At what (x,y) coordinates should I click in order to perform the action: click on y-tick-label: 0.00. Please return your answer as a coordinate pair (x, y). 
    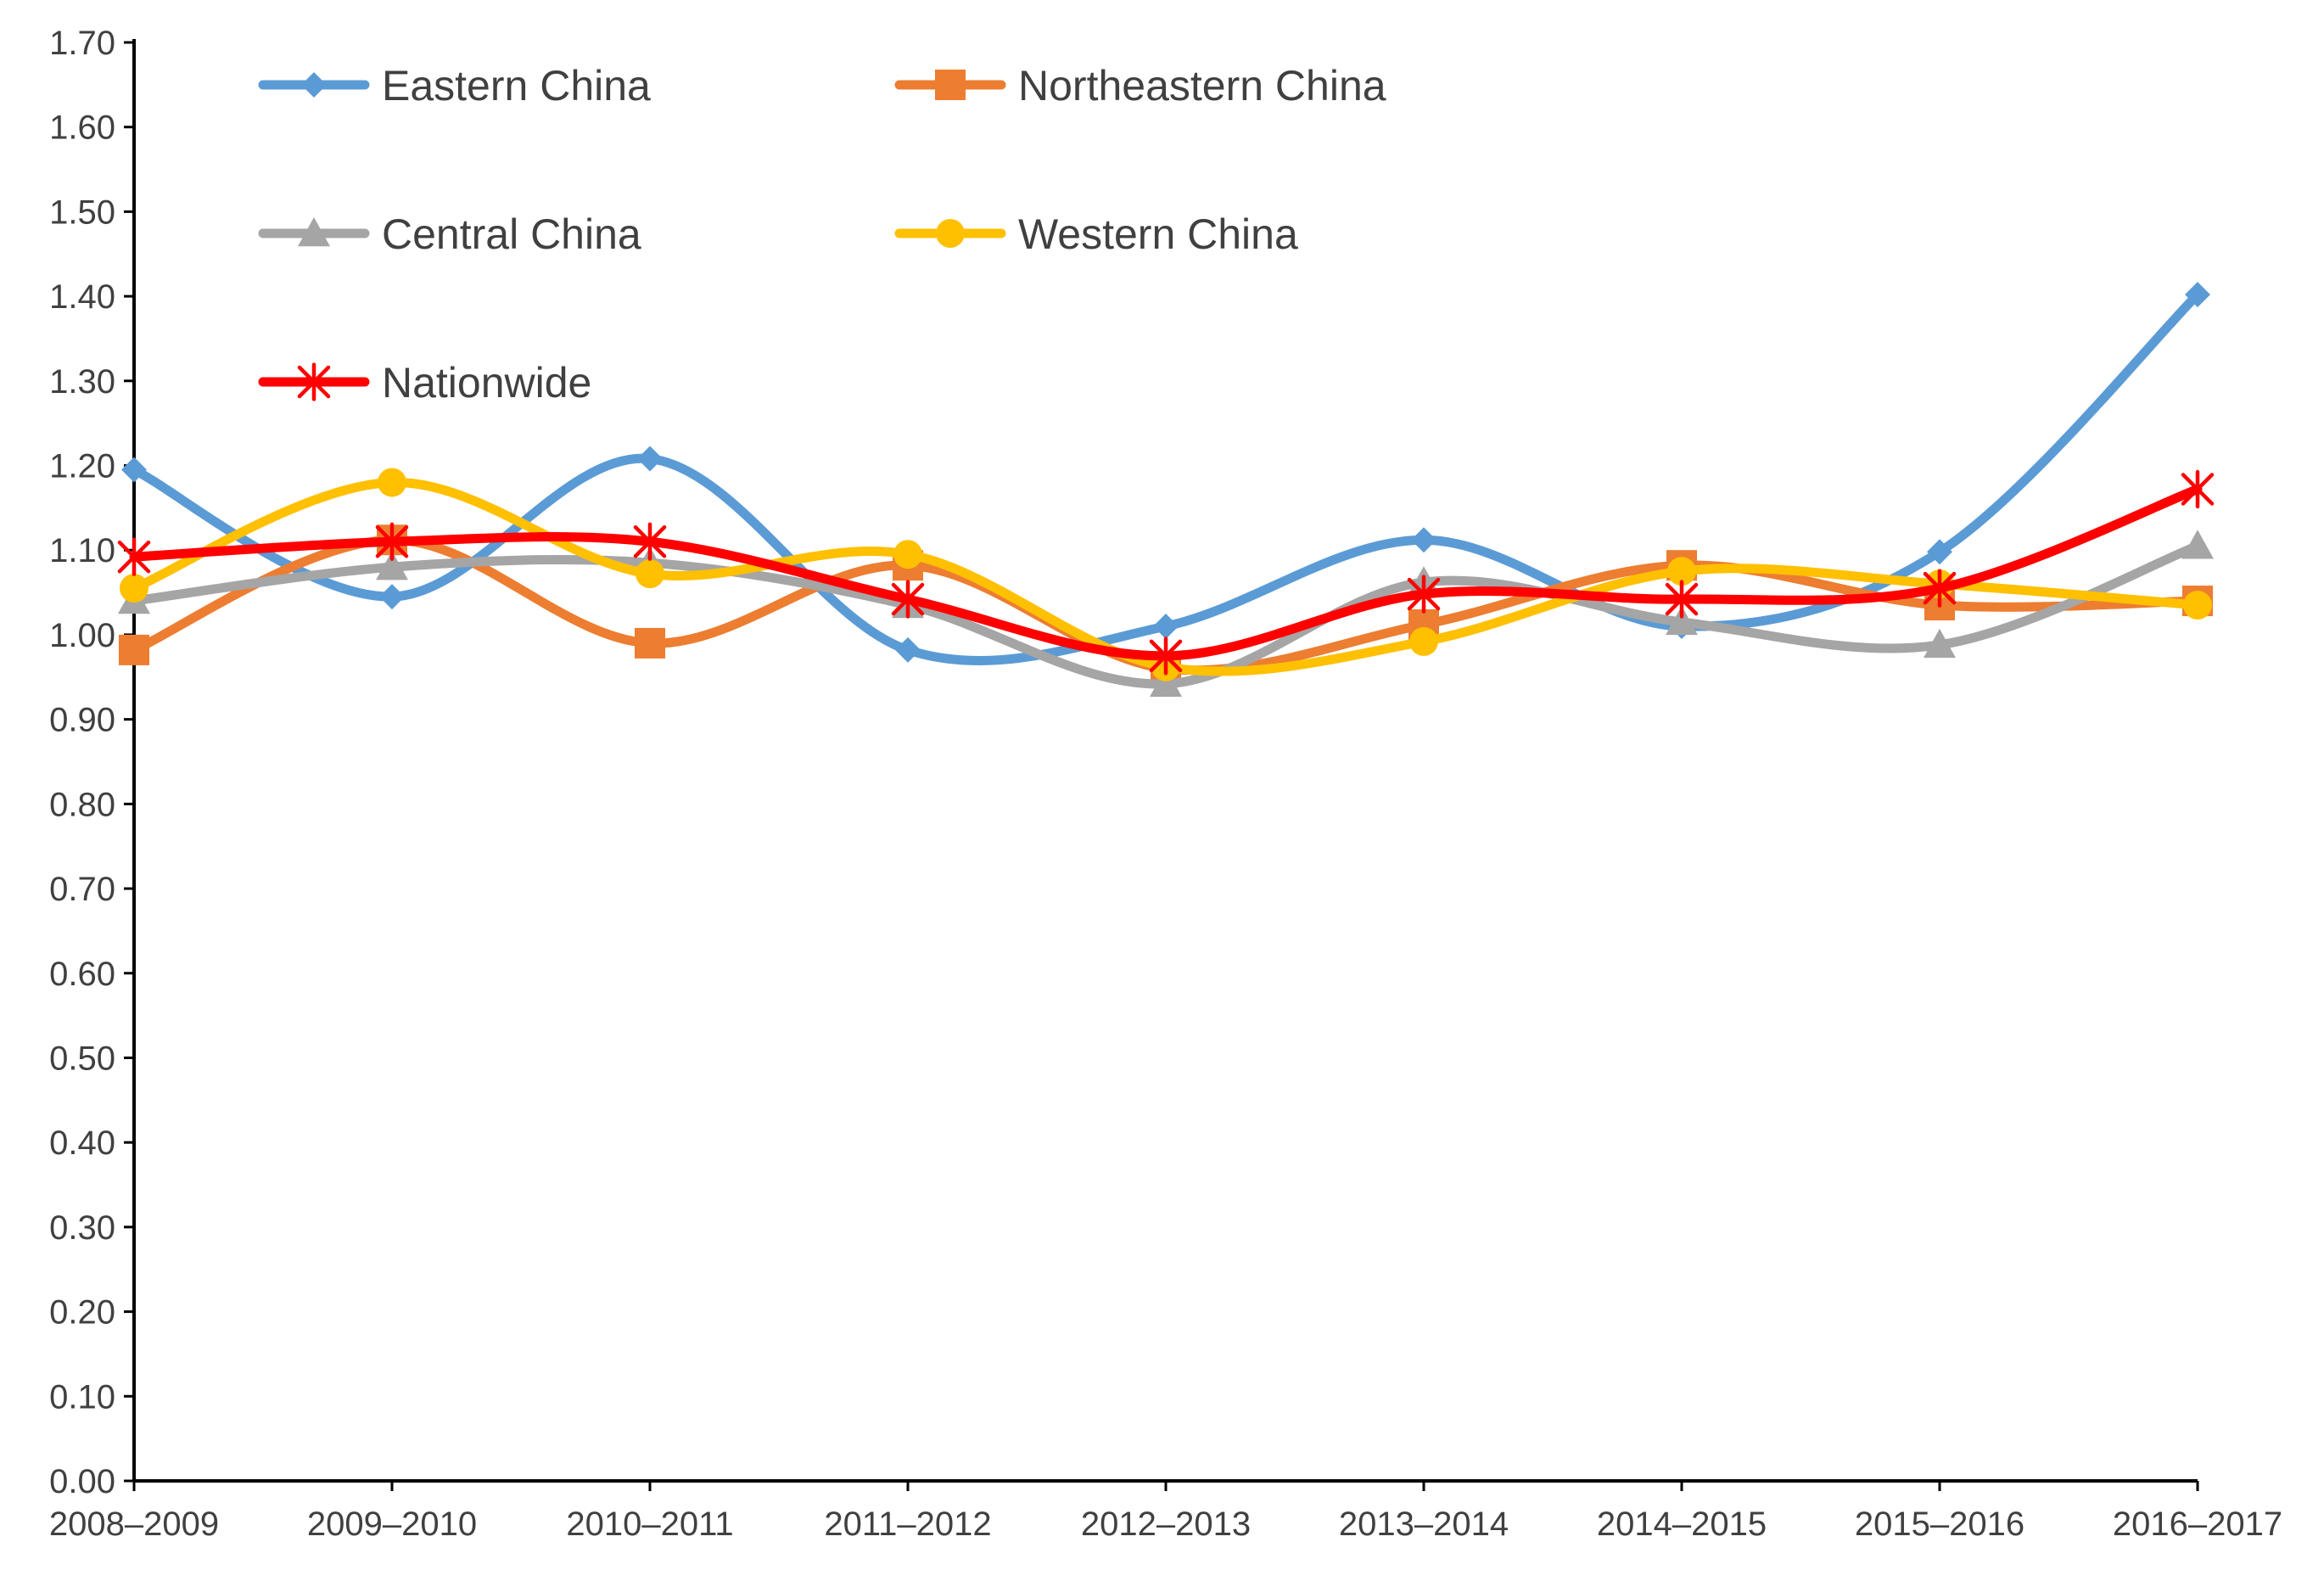
    Looking at the image, I should click on (82, 1481).